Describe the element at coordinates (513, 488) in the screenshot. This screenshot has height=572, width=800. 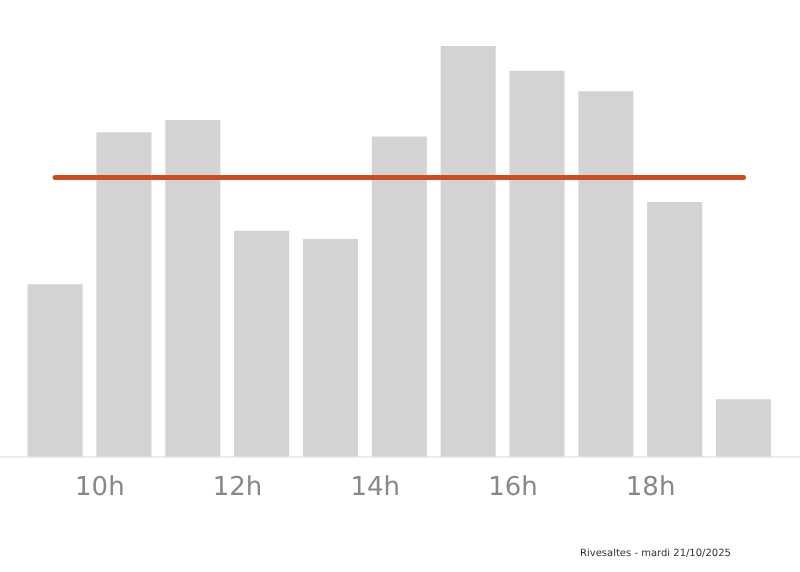
I see `x-tick-label: 16h` at that location.